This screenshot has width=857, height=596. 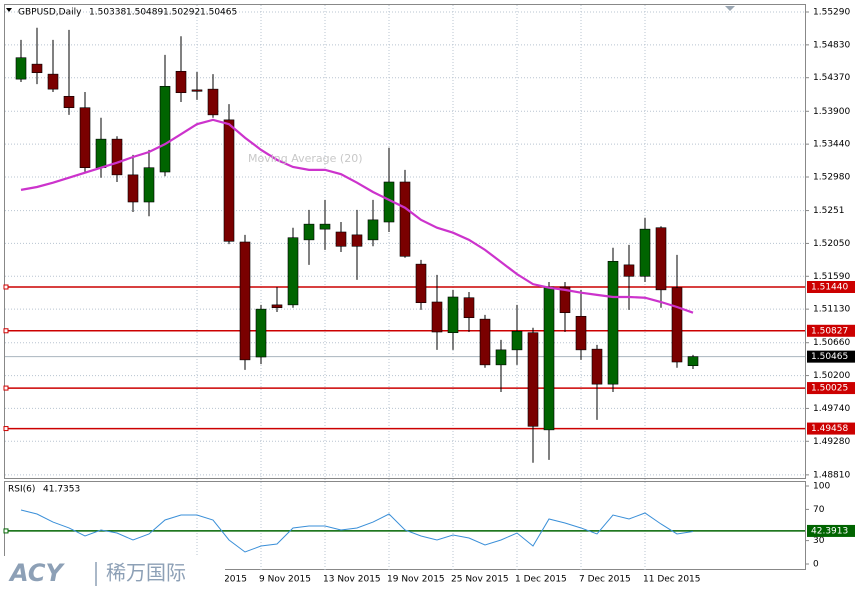 I want to click on current-price-label: 1.50465, so click(x=829, y=357).